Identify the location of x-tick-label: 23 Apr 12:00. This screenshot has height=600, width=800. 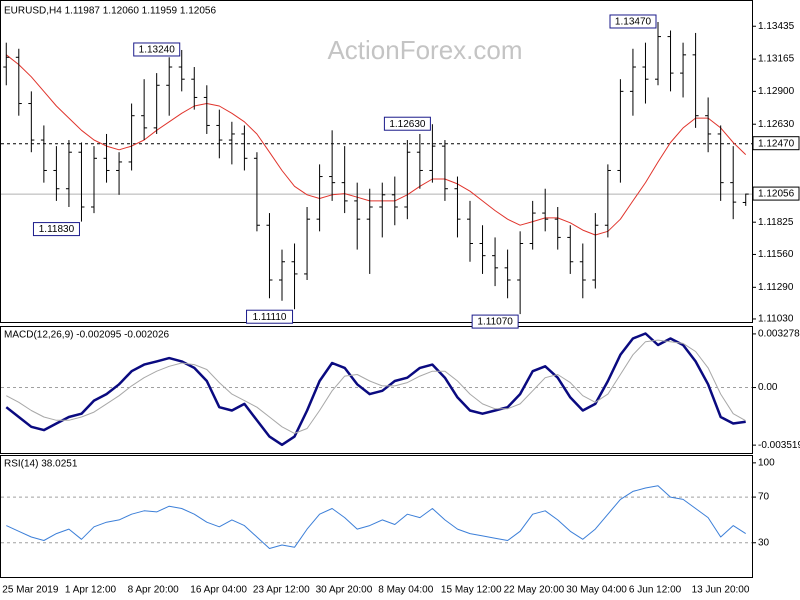
(281, 590).